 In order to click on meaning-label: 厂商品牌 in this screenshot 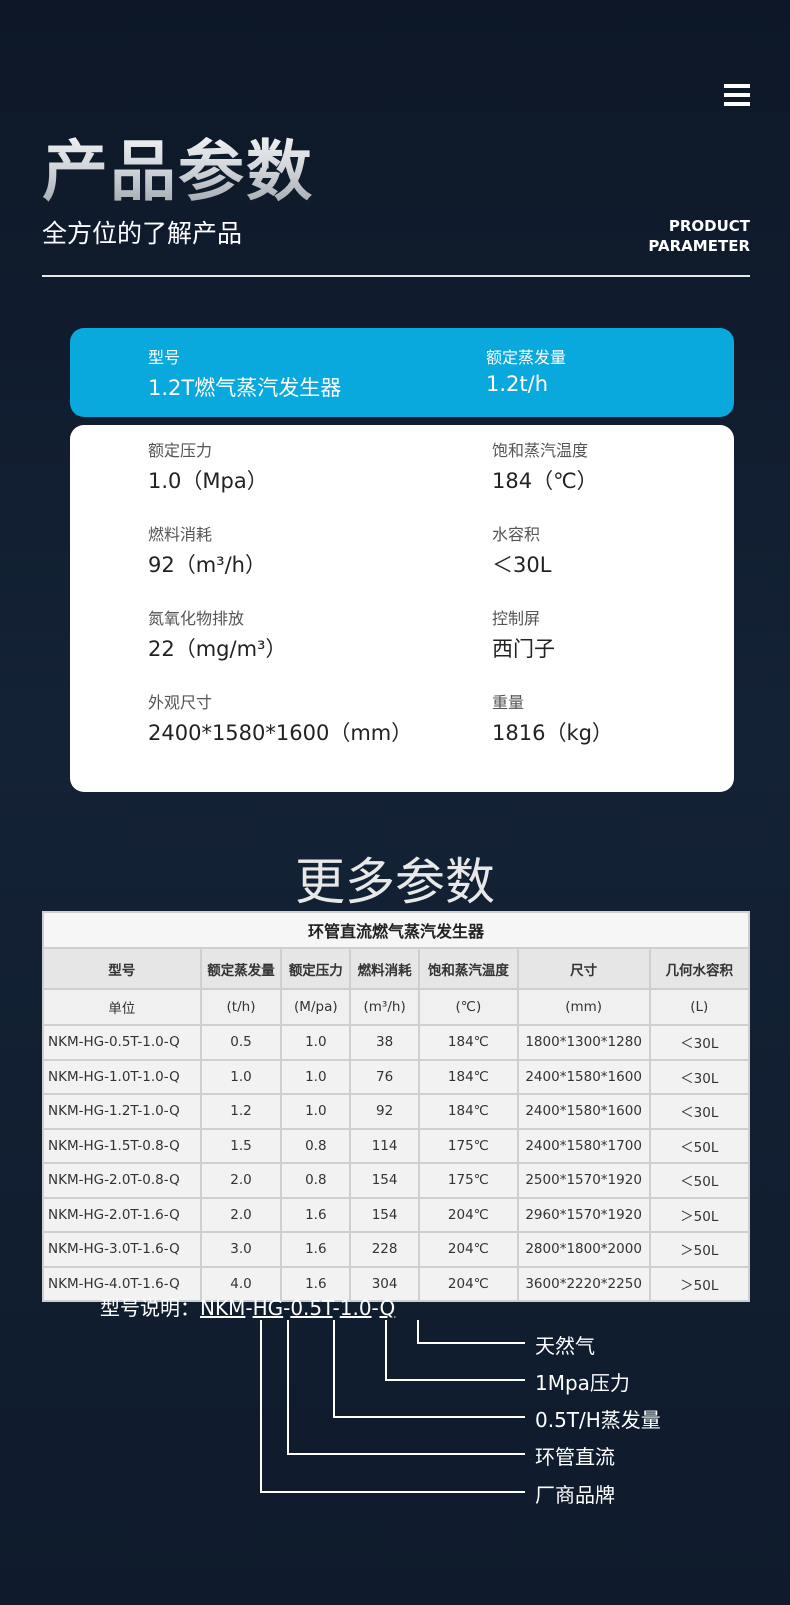, I will do `click(575, 1495)`.